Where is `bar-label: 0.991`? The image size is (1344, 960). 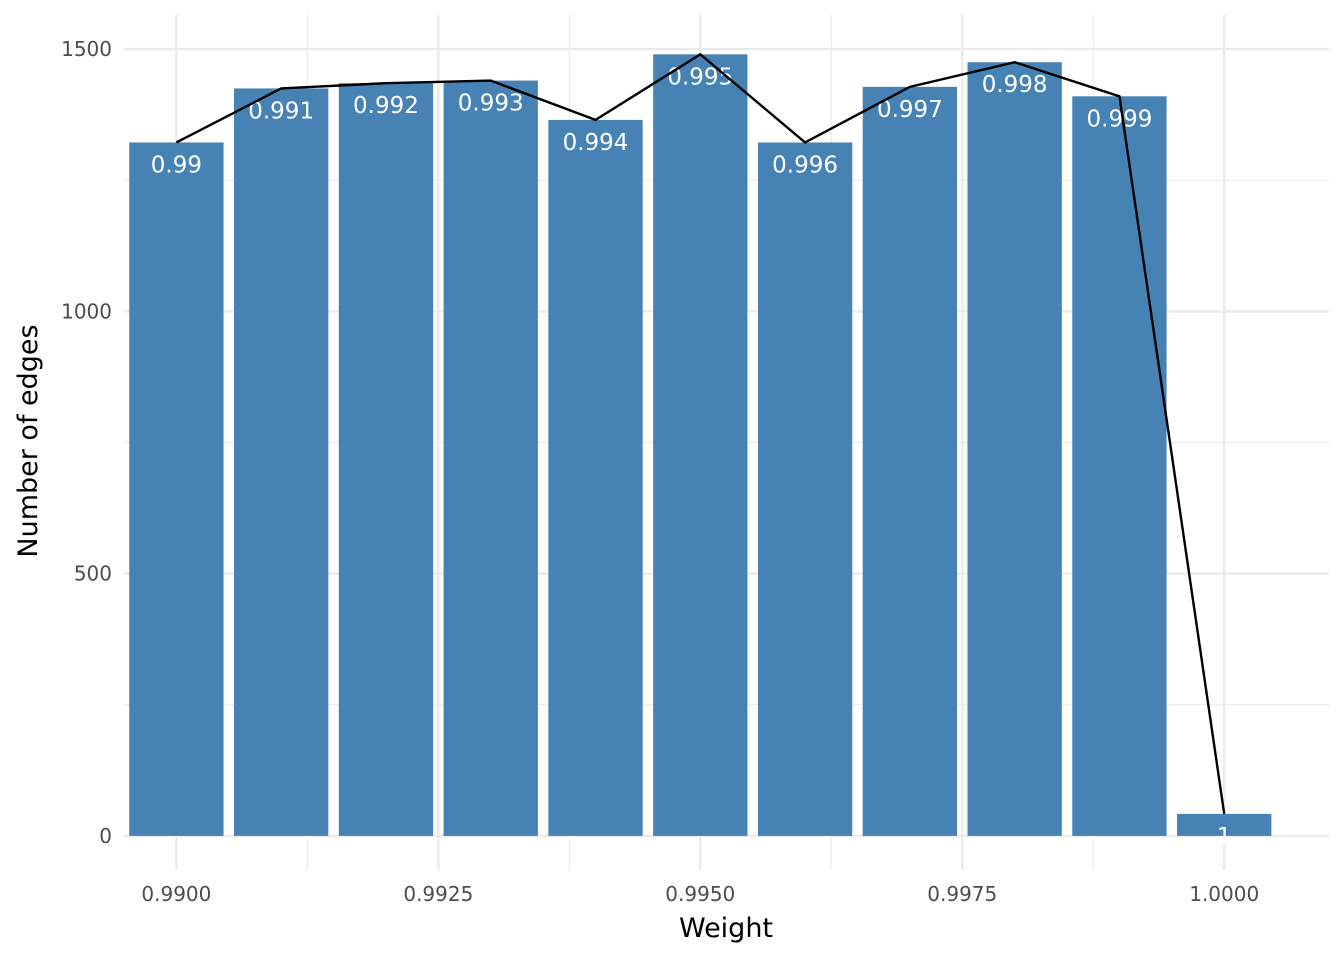 bar-label: 0.991 is located at coordinates (281, 111).